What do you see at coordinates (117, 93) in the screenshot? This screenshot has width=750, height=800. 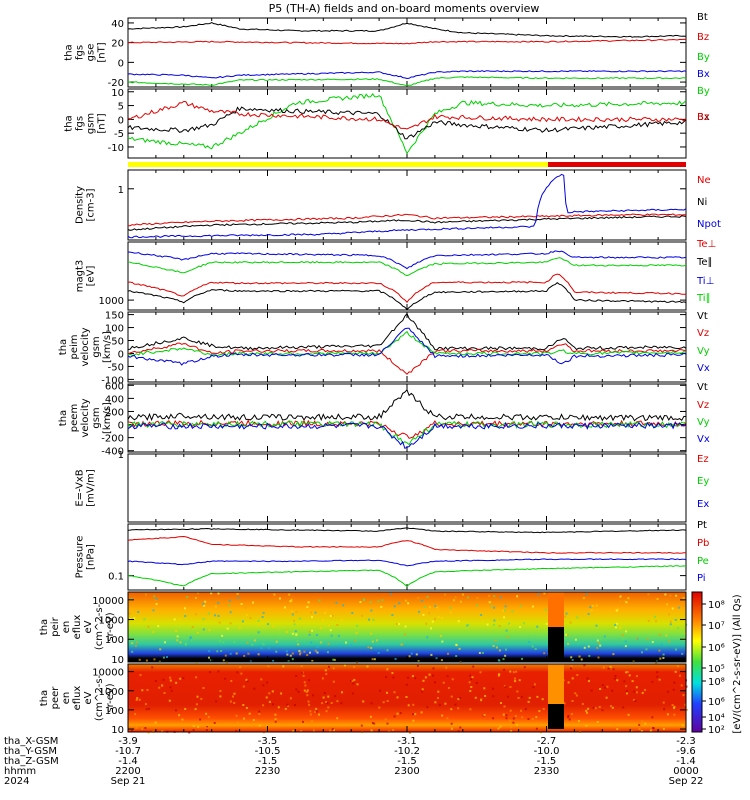 I see `y-tick-label: 10` at bounding box center [117, 93].